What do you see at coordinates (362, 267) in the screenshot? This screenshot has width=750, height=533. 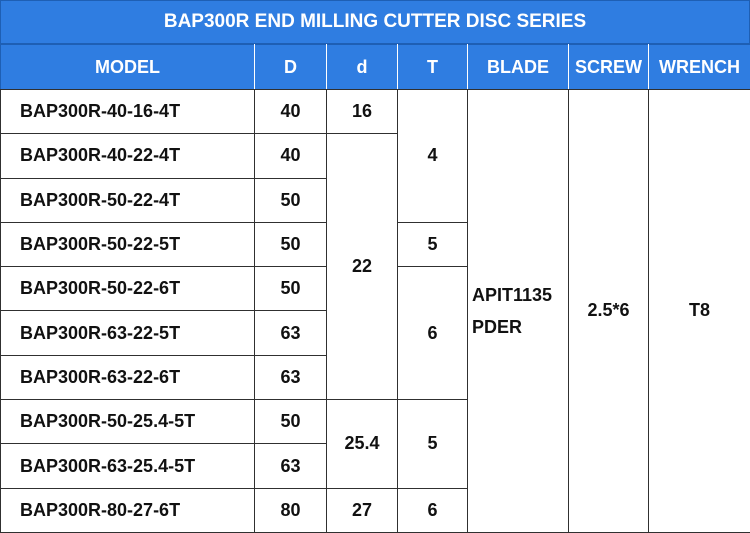 I see `d-cell: 22` at bounding box center [362, 267].